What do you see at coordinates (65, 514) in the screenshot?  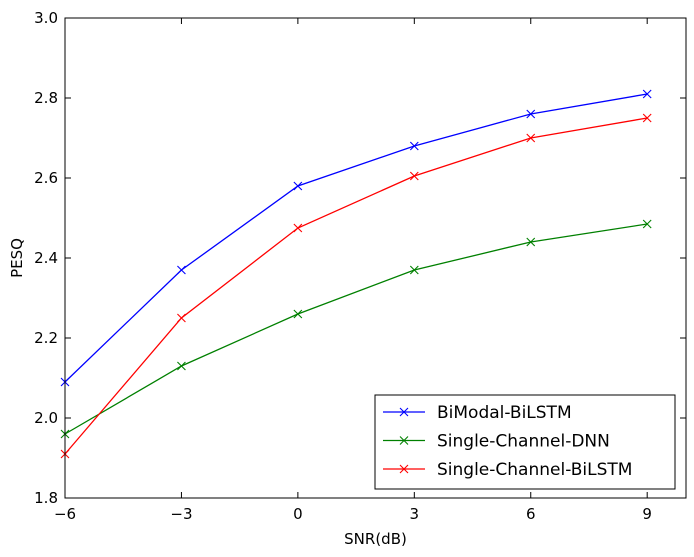 I see `x-tick-label: −6` at bounding box center [65, 514].